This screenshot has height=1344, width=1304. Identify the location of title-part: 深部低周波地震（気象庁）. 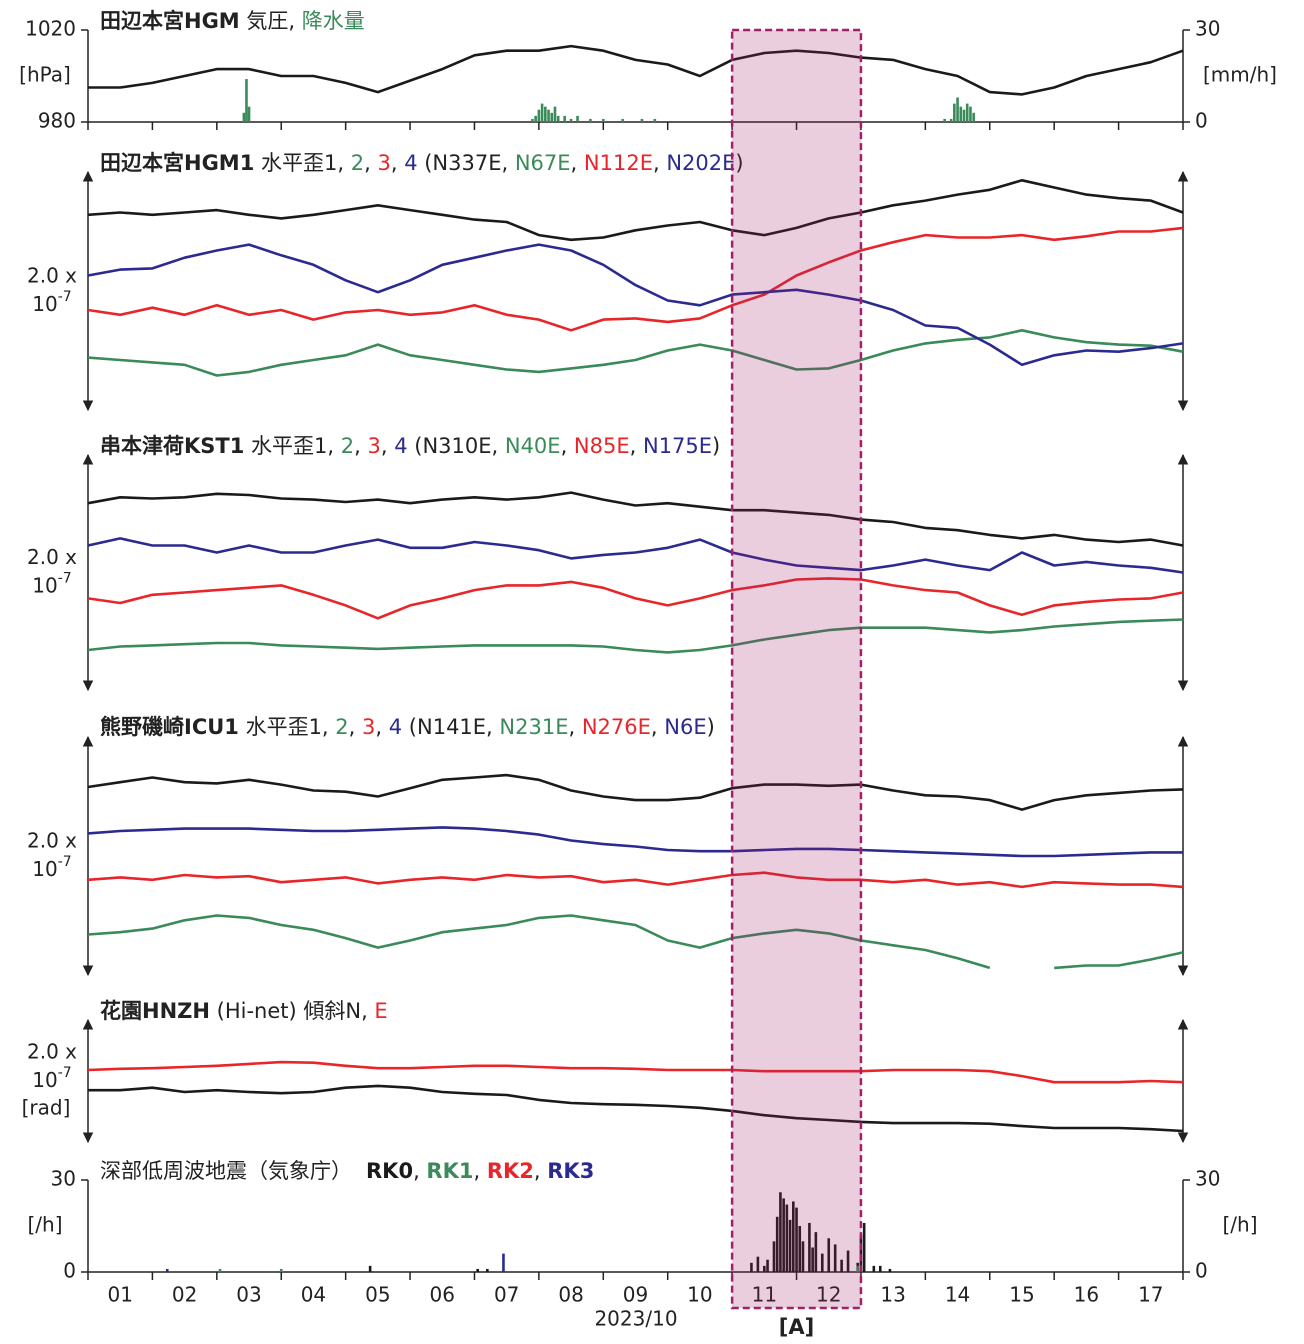
(226, 1171).